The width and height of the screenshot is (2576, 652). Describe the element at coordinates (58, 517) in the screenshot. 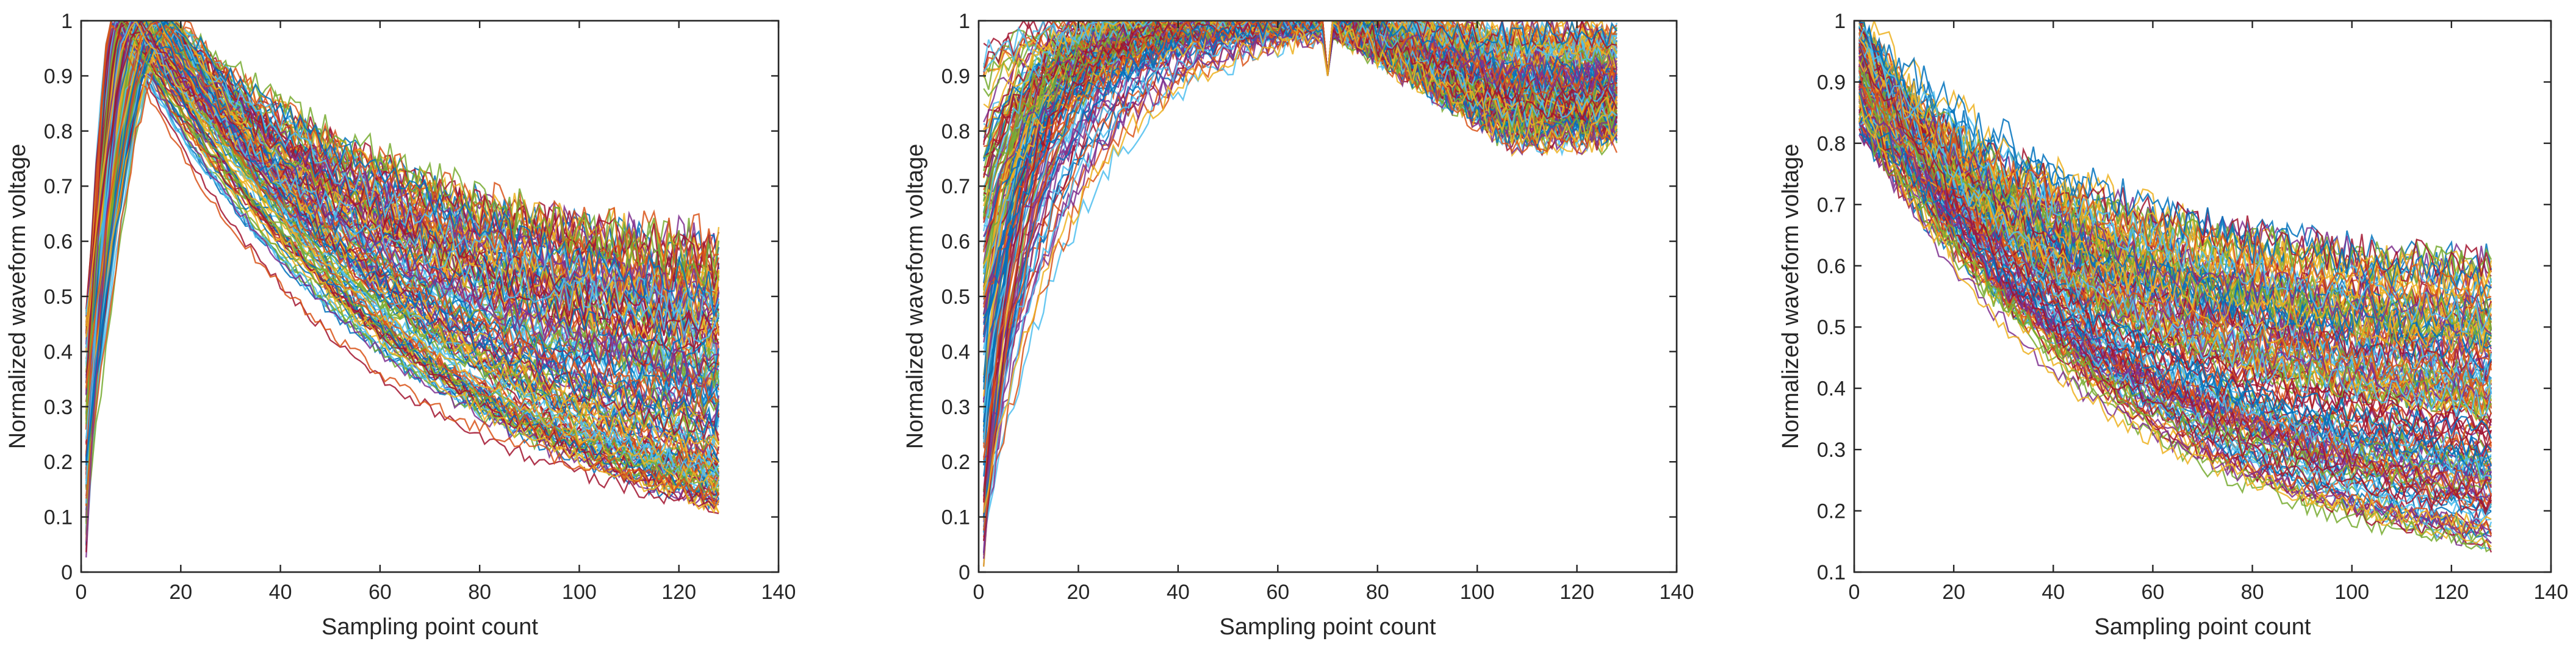

I see `y-tick-label: 0.1` at that location.